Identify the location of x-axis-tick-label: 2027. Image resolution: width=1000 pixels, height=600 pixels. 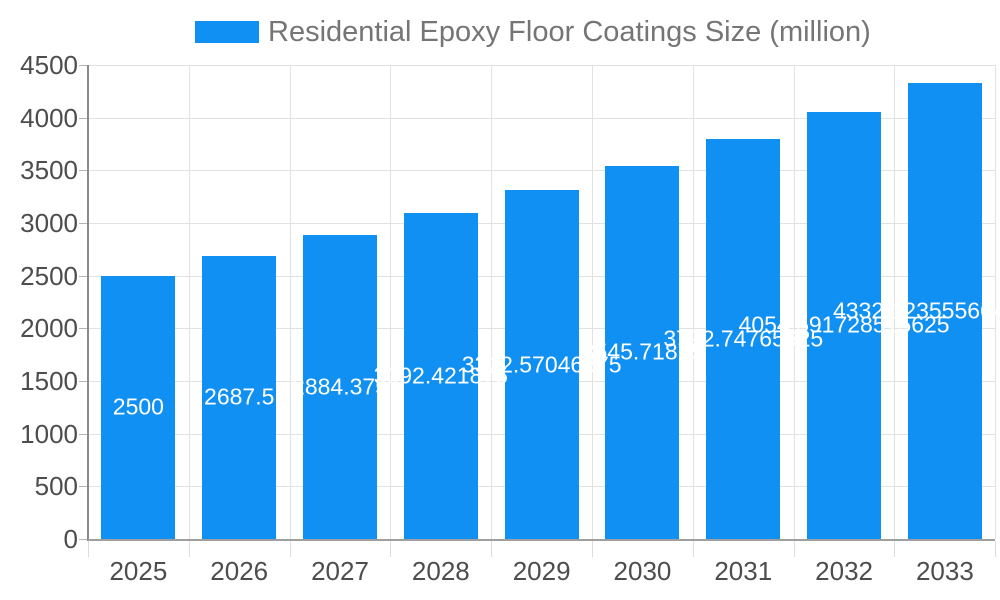
(340, 571).